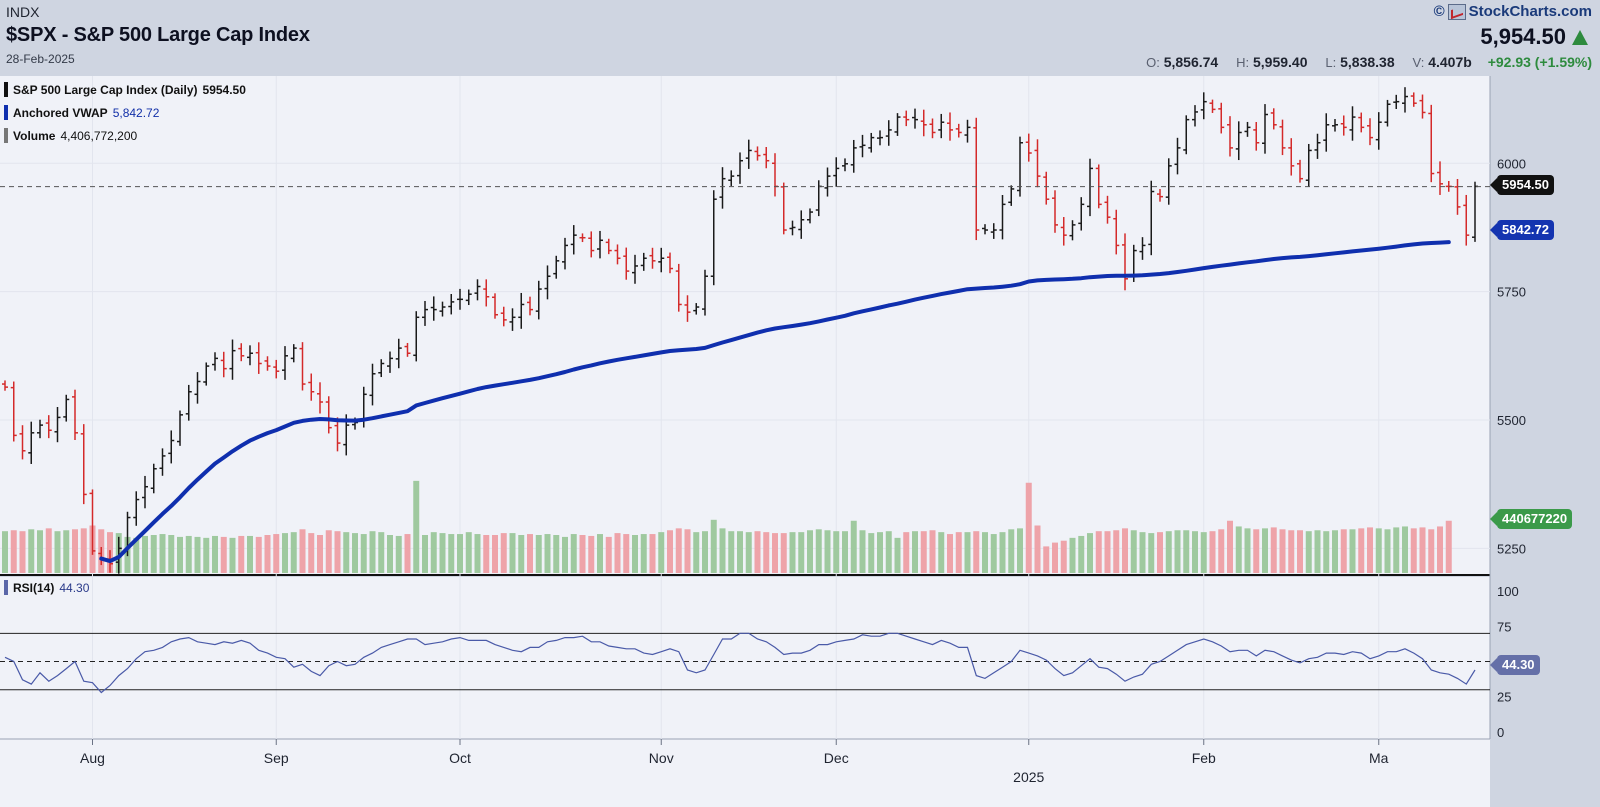  What do you see at coordinates (1331, 62) in the screenshot?
I see `low-label: L:` at bounding box center [1331, 62].